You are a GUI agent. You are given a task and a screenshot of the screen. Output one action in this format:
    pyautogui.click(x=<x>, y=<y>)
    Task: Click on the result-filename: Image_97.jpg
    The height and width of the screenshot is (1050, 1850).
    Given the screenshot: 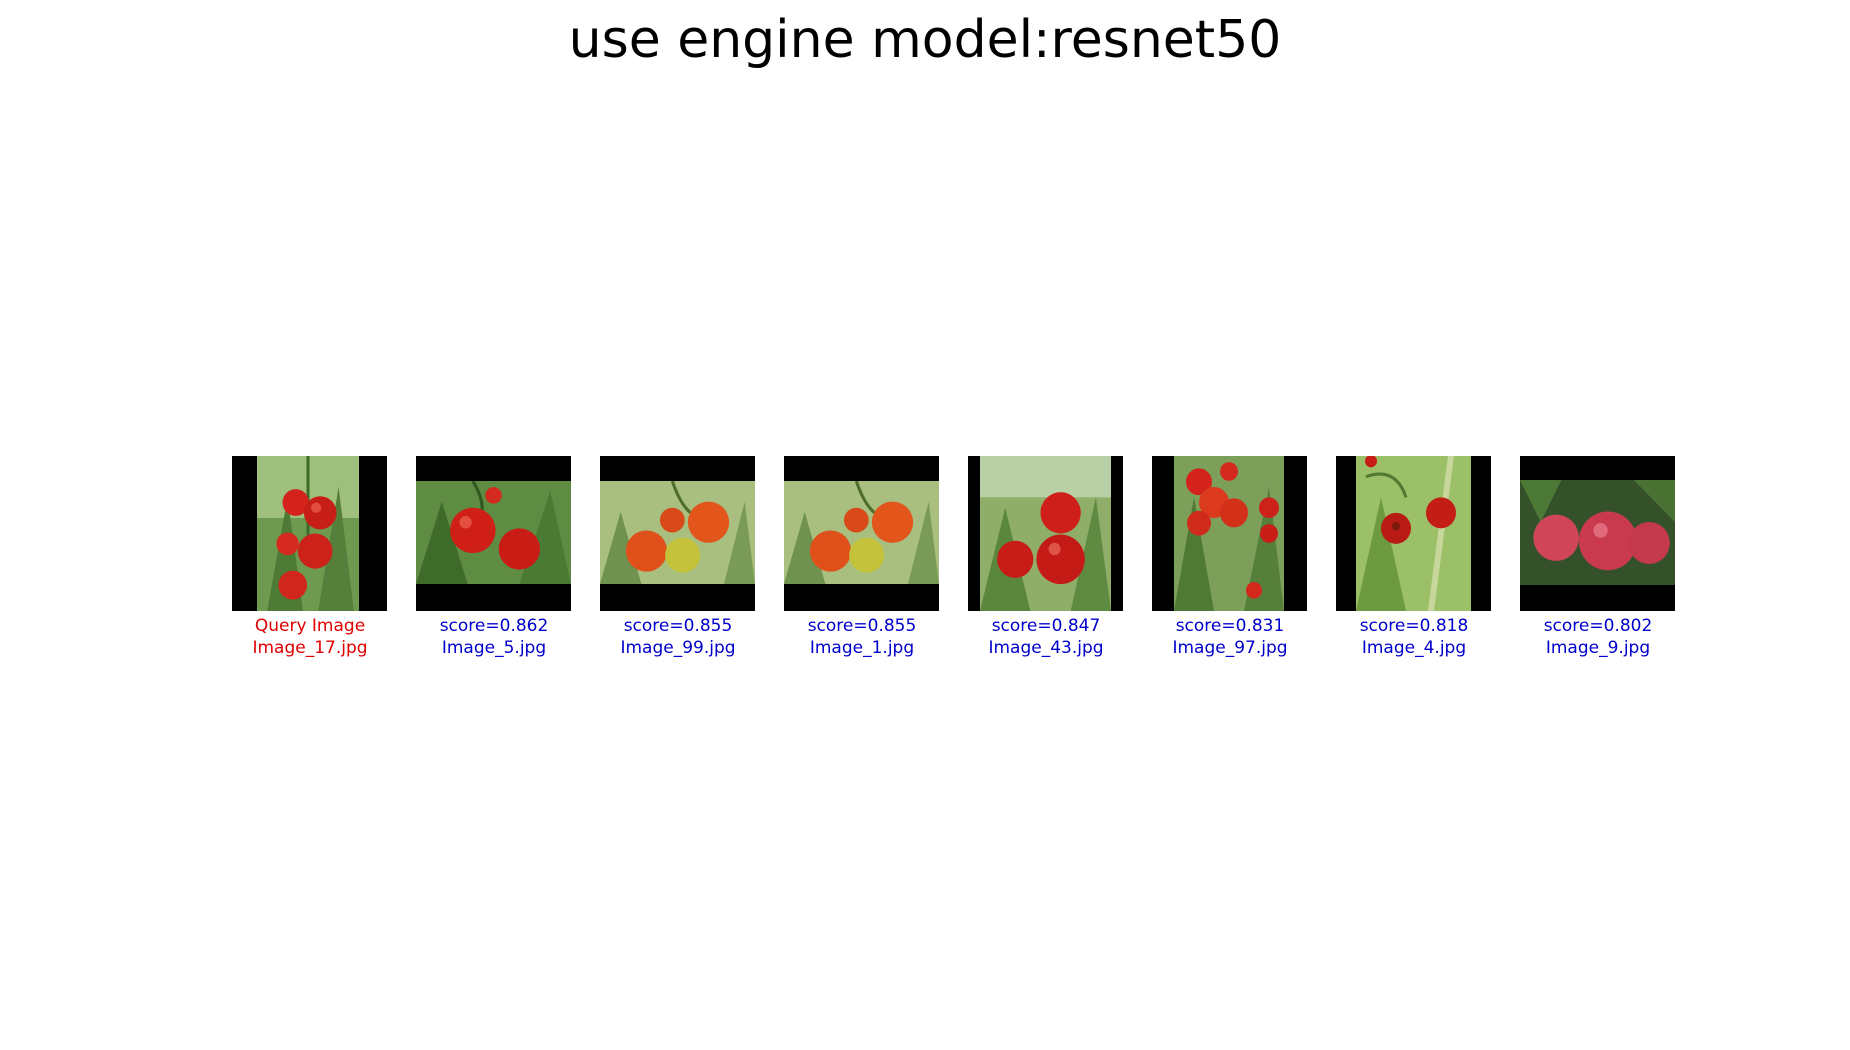 What is the action you would take?
    pyautogui.click(x=1230, y=648)
    